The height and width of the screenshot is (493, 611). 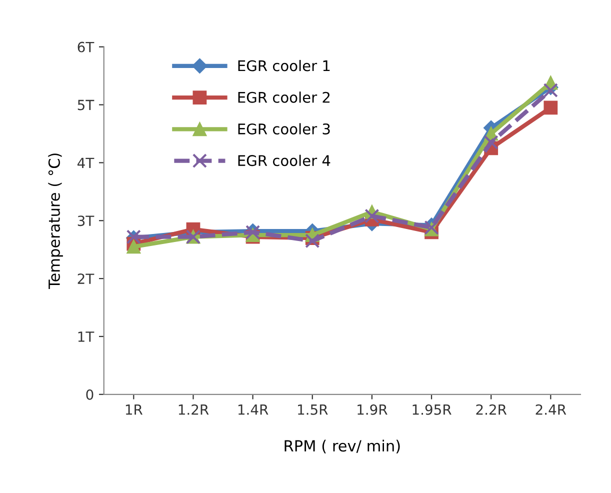 I want to click on y-tick-label: 5T, so click(x=86, y=105).